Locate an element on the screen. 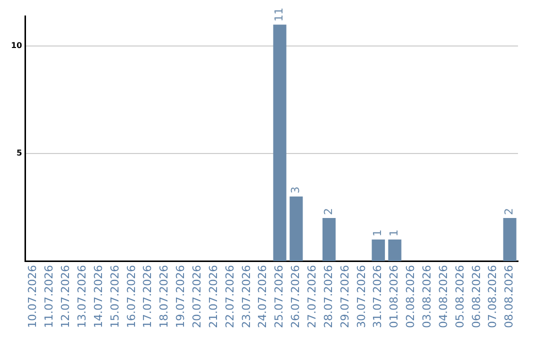  x-tick-label: 19.07.2026 is located at coordinates (181, 296).